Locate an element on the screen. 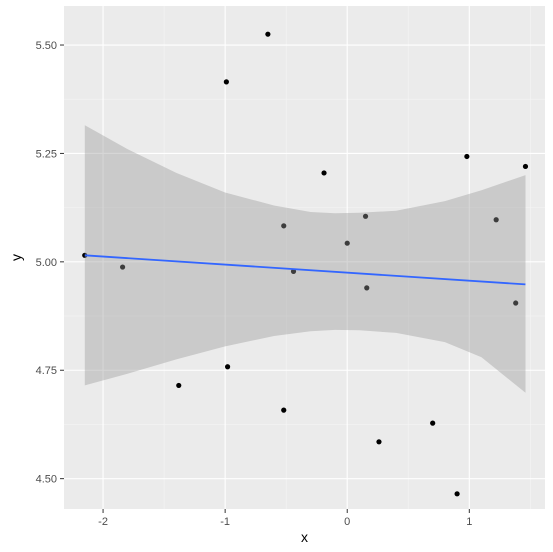 This screenshot has height=552, width=553. y-tick-label: 4.75 is located at coordinates (46, 371).